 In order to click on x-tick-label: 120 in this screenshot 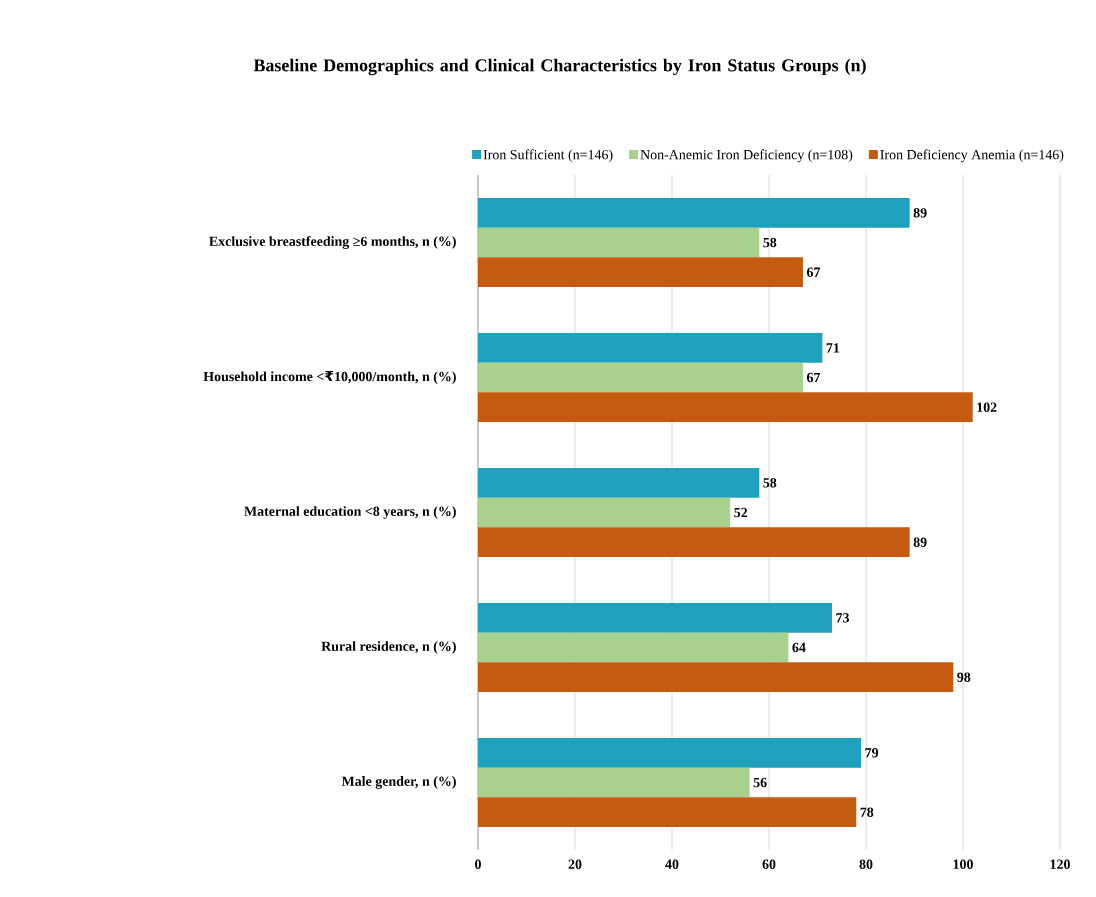, I will do `click(1060, 864)`.